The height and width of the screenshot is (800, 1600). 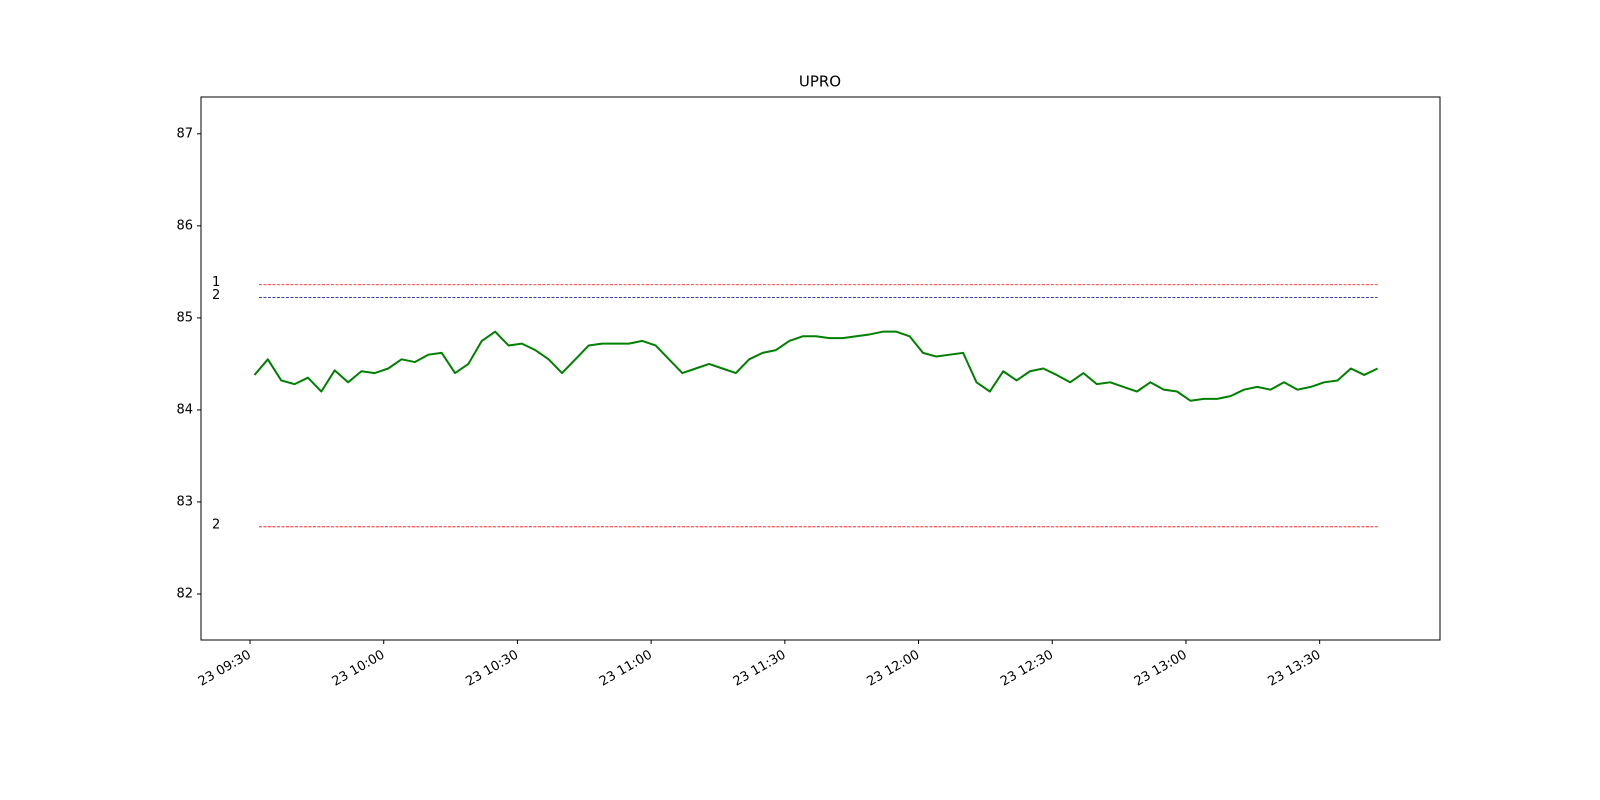 What do you see at coordinates (184, 409) in the screenshot?
I see `y-tick-label: 84` at bounding box center [184, 409].